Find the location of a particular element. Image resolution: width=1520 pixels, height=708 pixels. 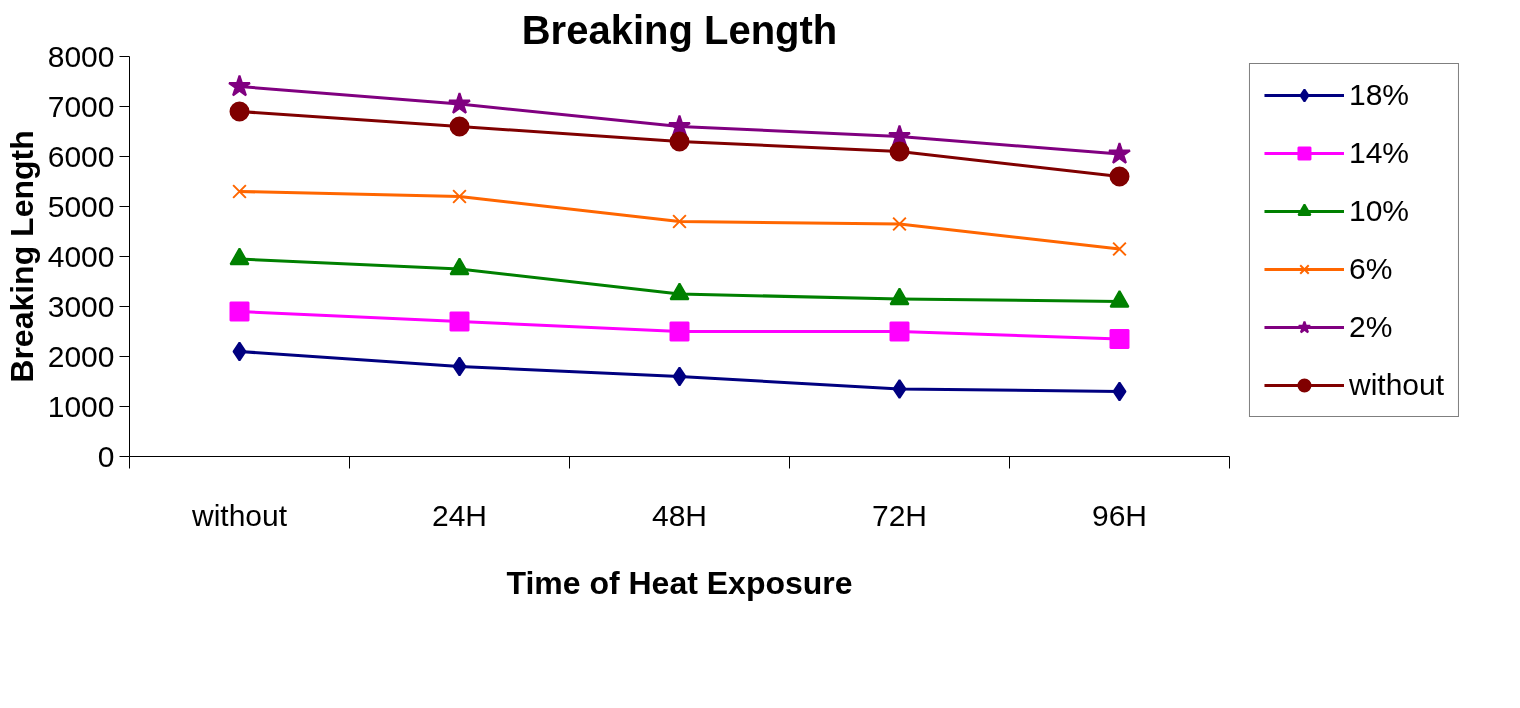

x-axis-title: Time of Heat Exposure is located at coordinates (679, 582).